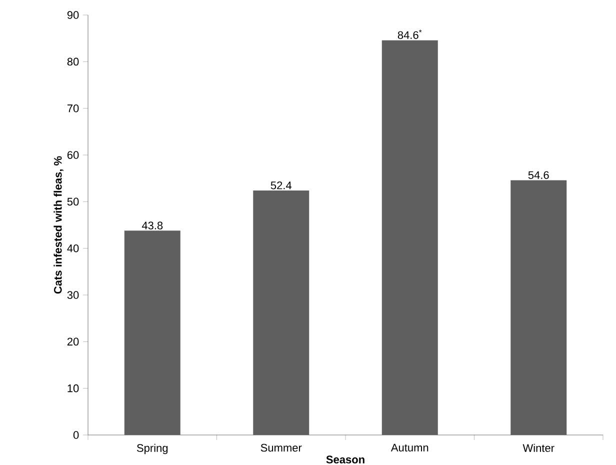 Image resolution: width=616 pixels, height=465 pixels. Describe the element at coordinates (152, 226) in the screenshot. I see `data-label: 43.8` at that location.